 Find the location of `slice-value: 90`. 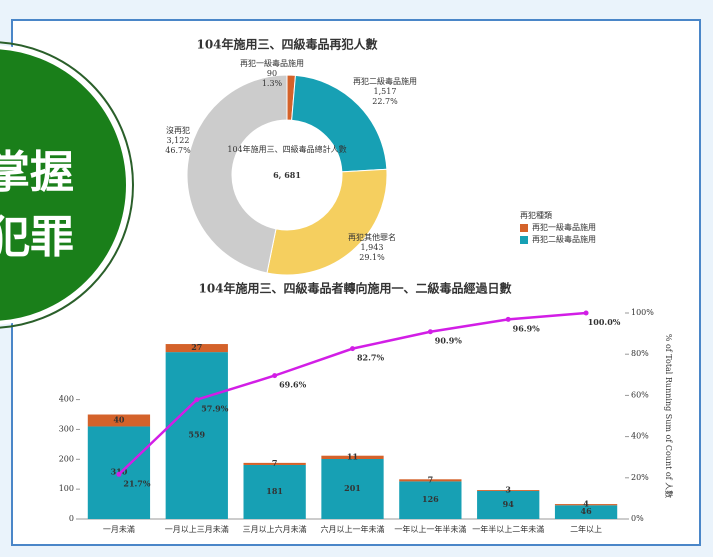

slice-value: 90 is located at coordinates (272, 73).